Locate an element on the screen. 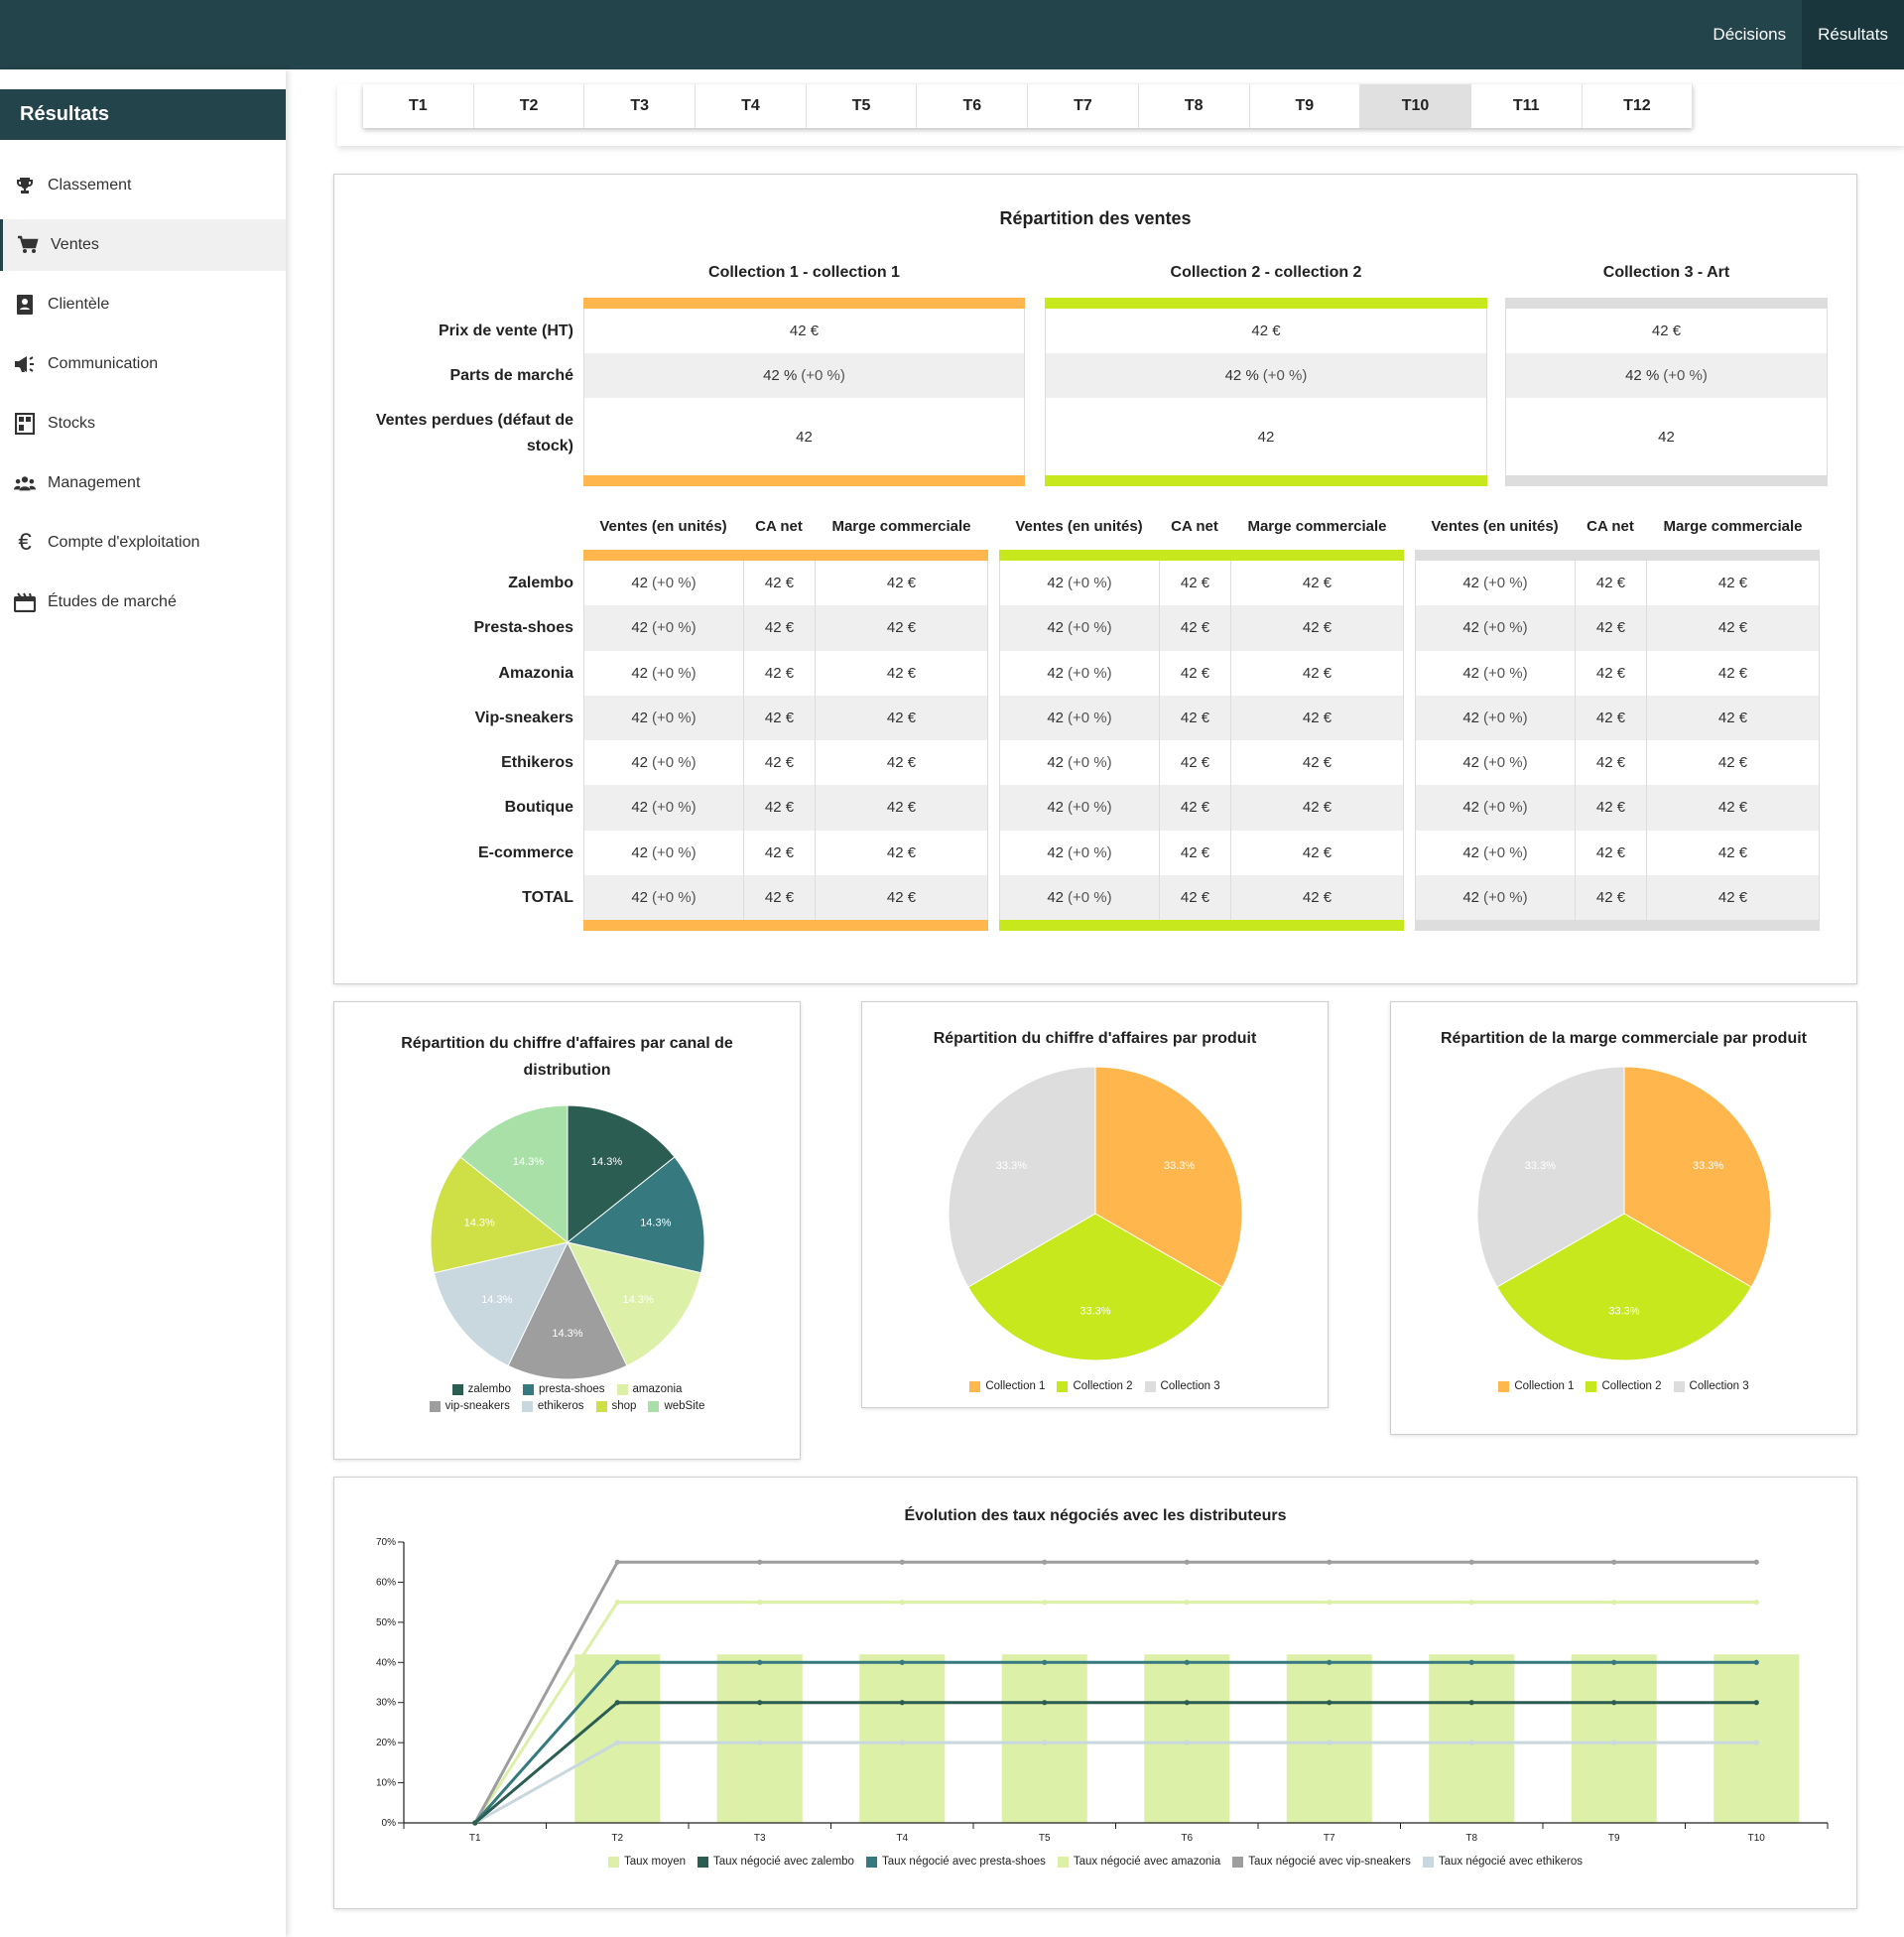 This screenshot has height=1937, width=1904. legend-item: Taux négocié avec vip-sneakers is located at coordinates (1321, 1862).